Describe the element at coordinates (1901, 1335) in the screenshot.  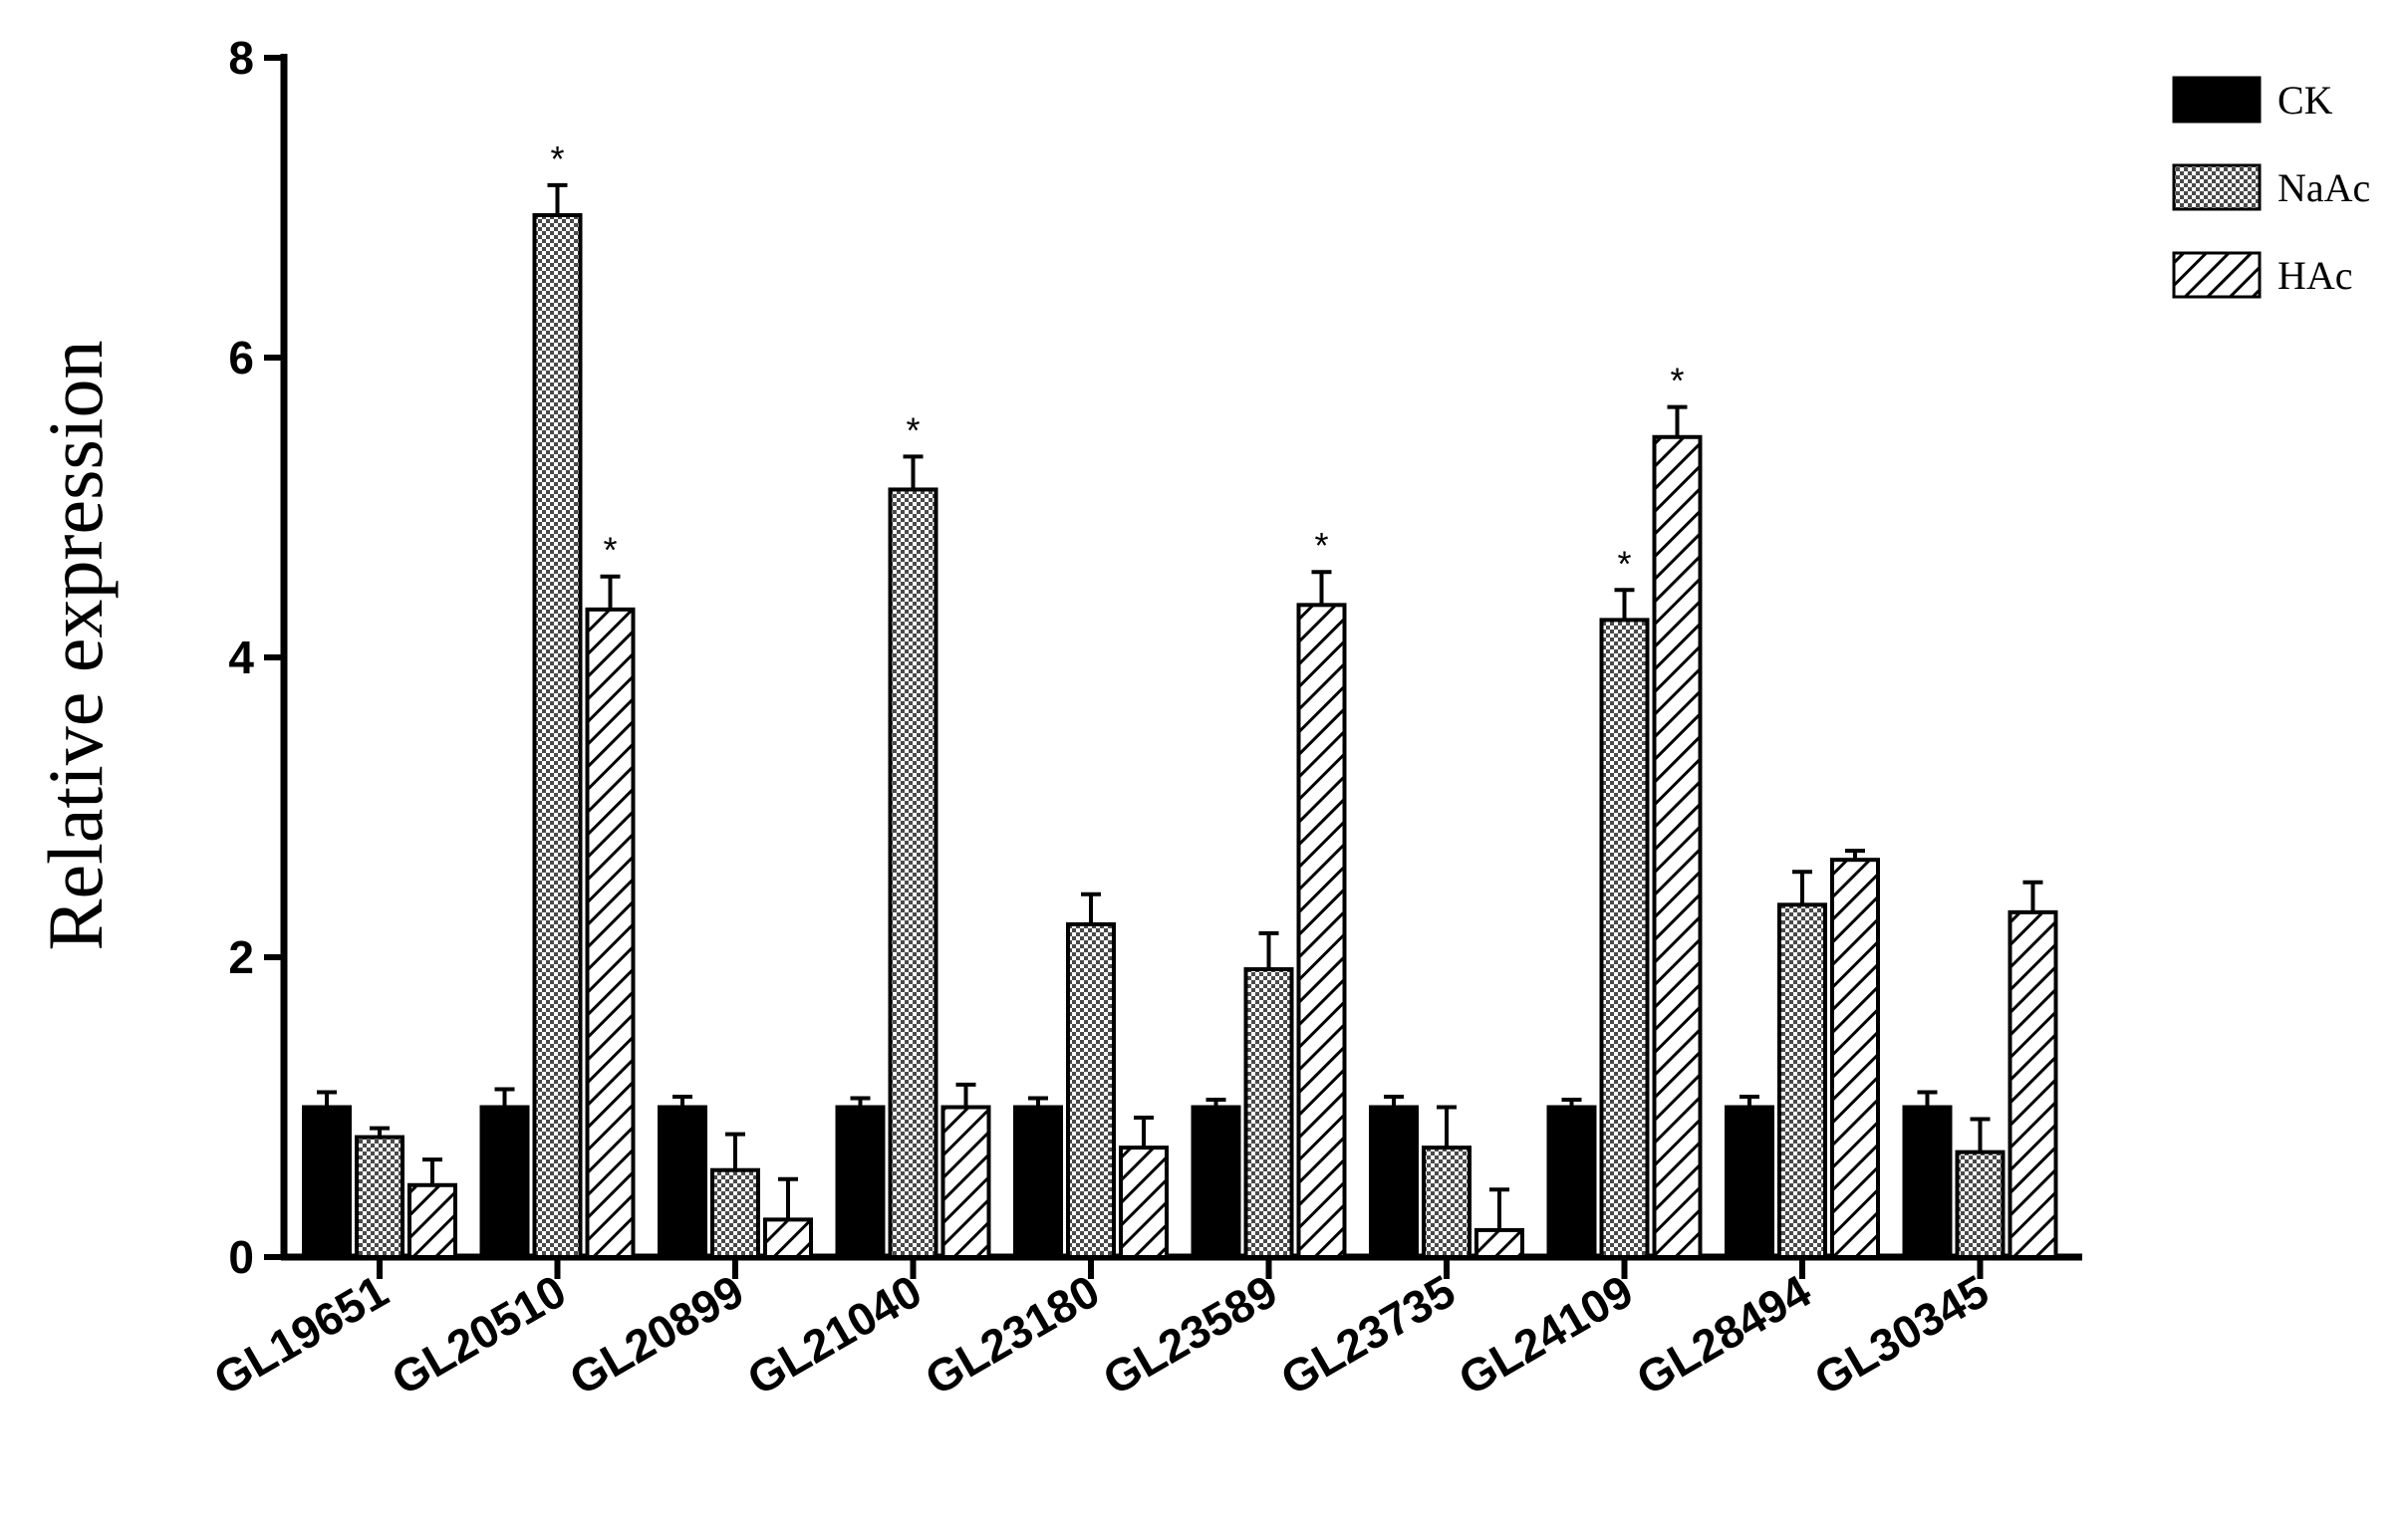
I see `x-tick-label: GL30345` at that location.